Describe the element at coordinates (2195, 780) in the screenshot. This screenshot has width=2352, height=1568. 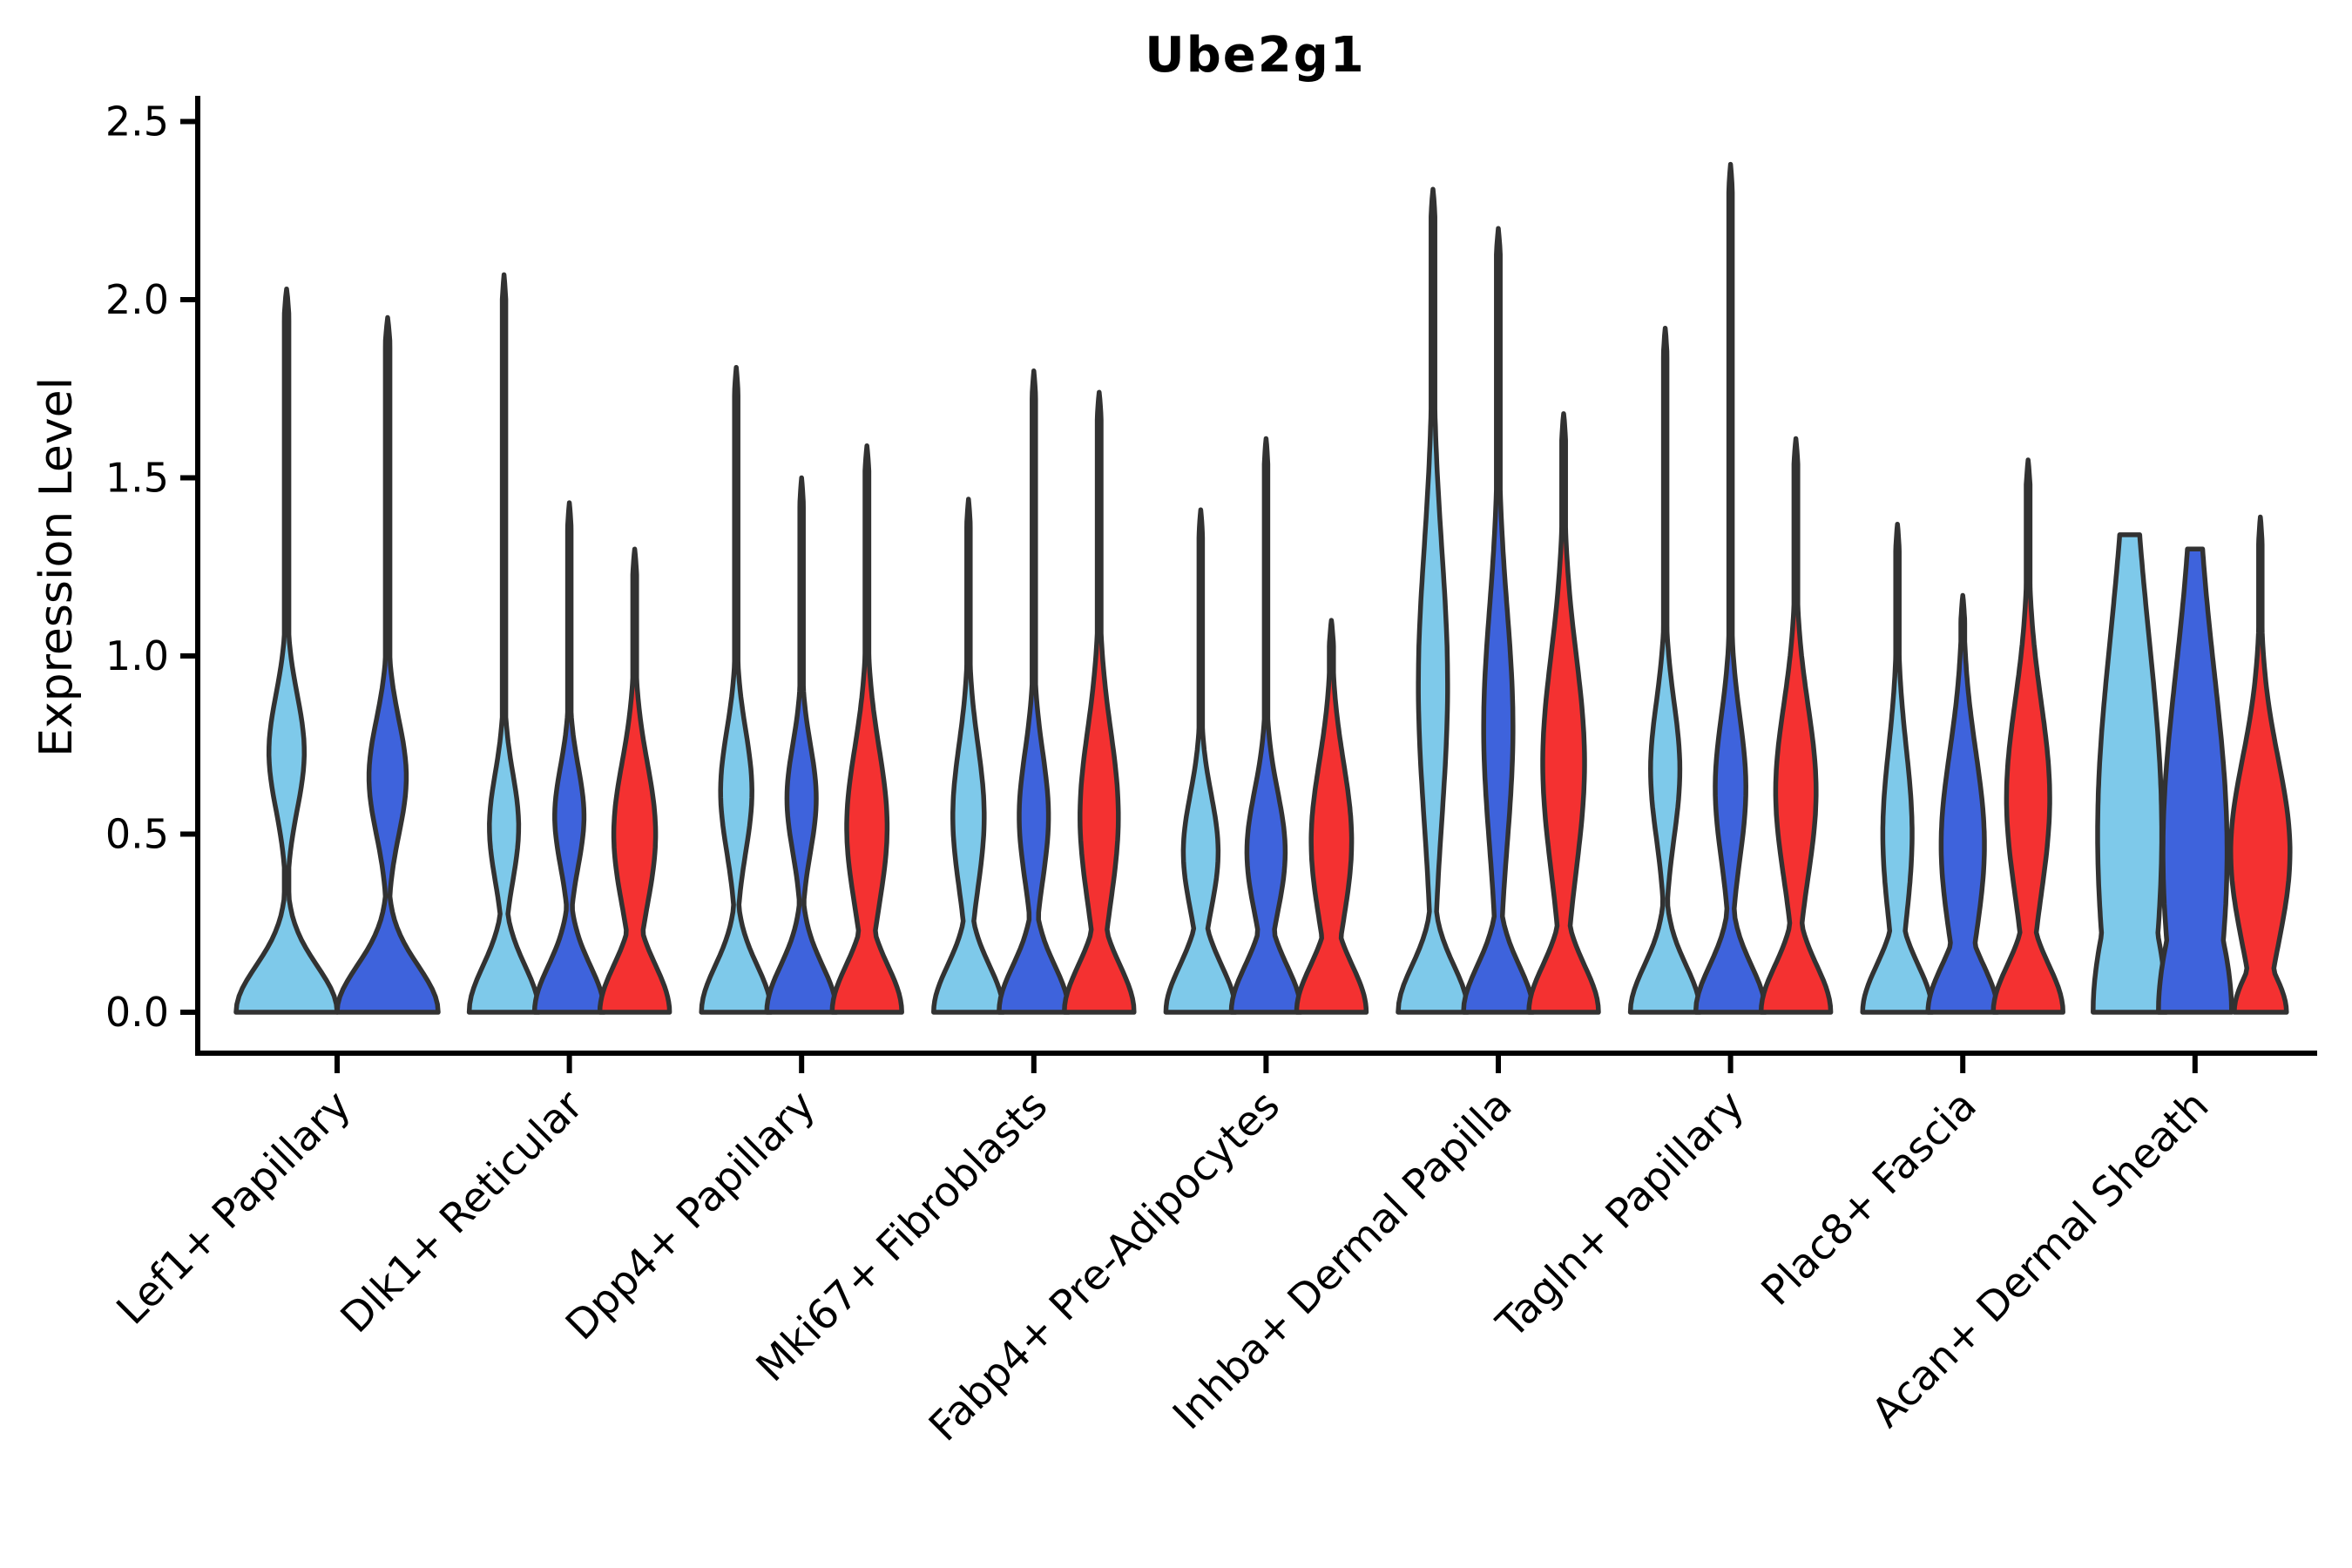
I see `violin-acan-dermal-sheath-sample2` at that location.